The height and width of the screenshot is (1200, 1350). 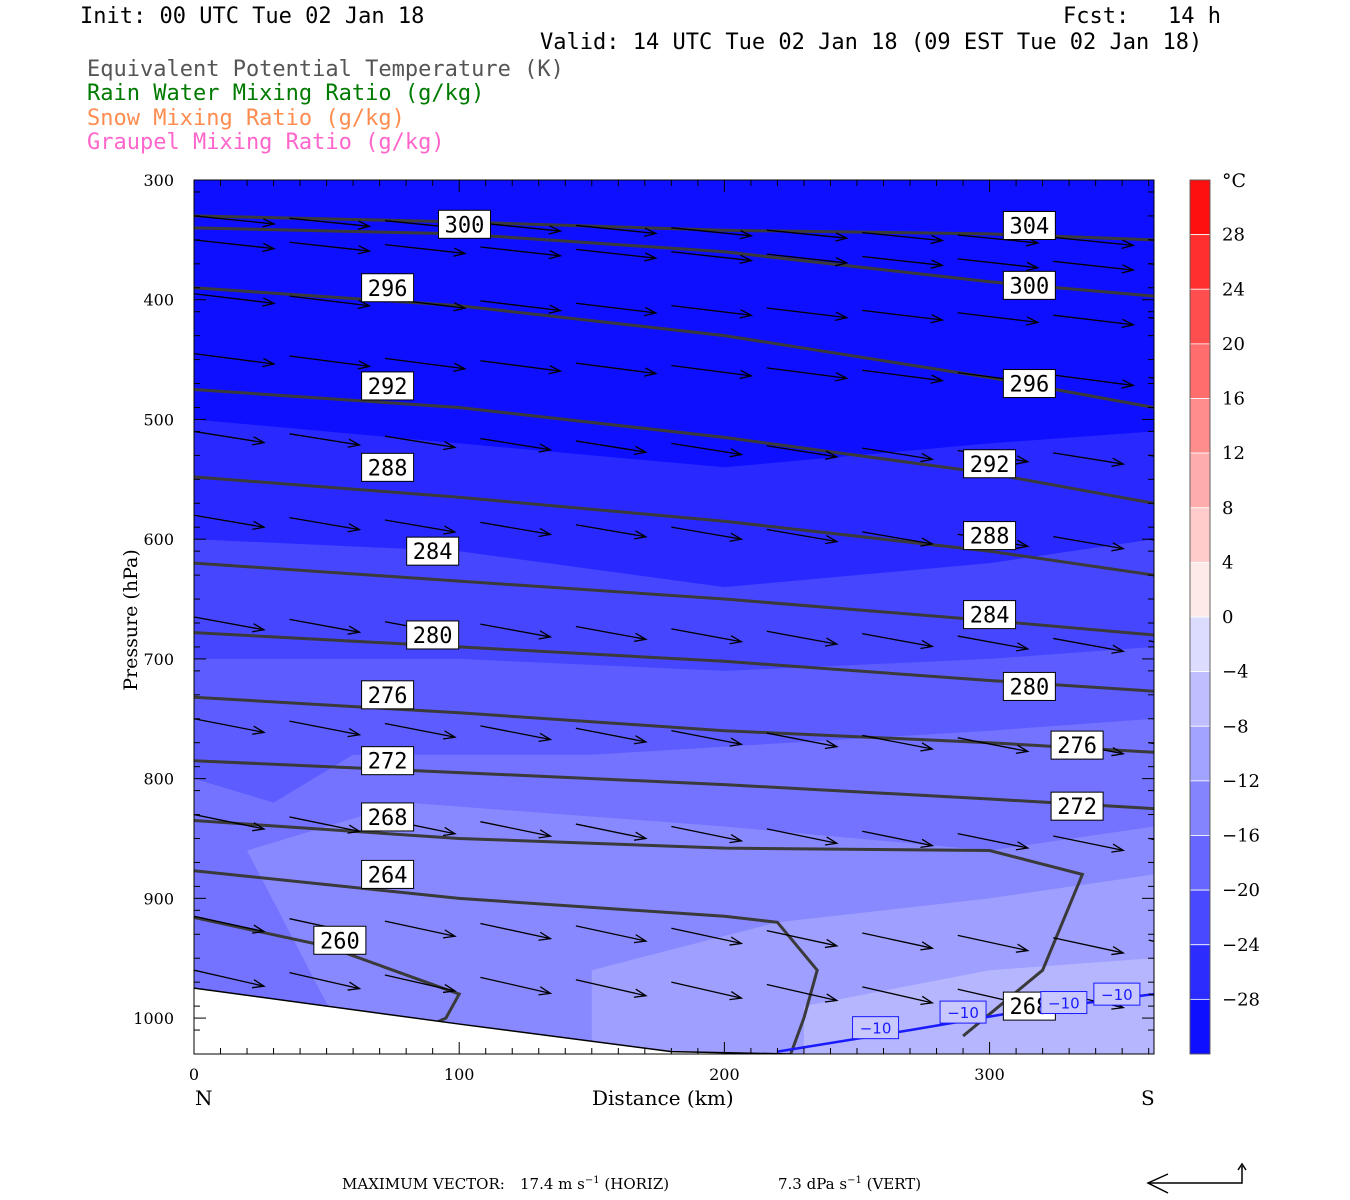 What do you see at coordinates (472, 1021) in the screenshot?
I see `terrain-surface` at bounding box center [472, 1021].